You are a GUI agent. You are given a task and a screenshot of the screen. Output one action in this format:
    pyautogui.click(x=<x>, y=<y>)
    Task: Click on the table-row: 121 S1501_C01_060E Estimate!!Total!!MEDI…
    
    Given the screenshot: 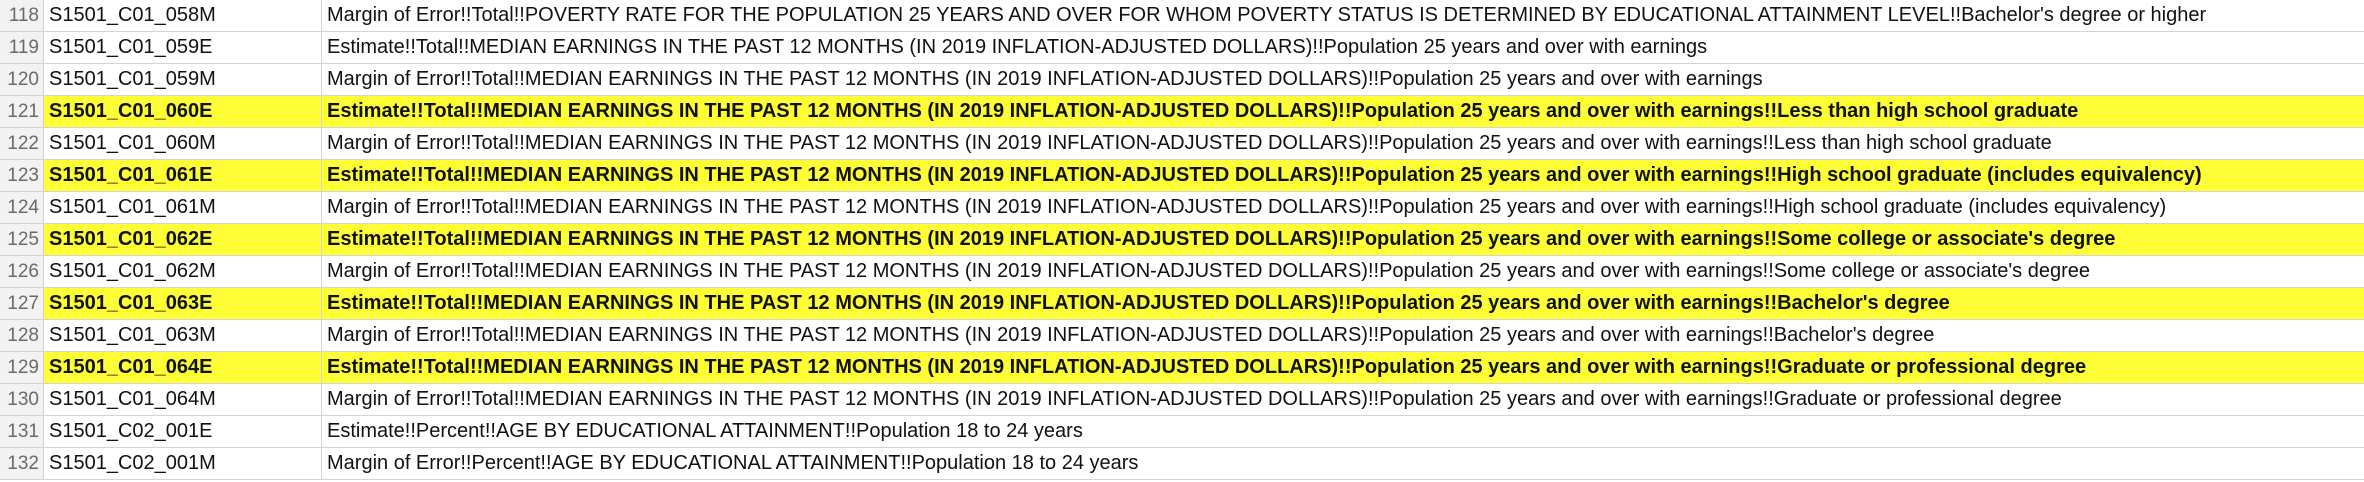 What is the action you would take?
    pyautogui.click(x=1182, y=112)
    